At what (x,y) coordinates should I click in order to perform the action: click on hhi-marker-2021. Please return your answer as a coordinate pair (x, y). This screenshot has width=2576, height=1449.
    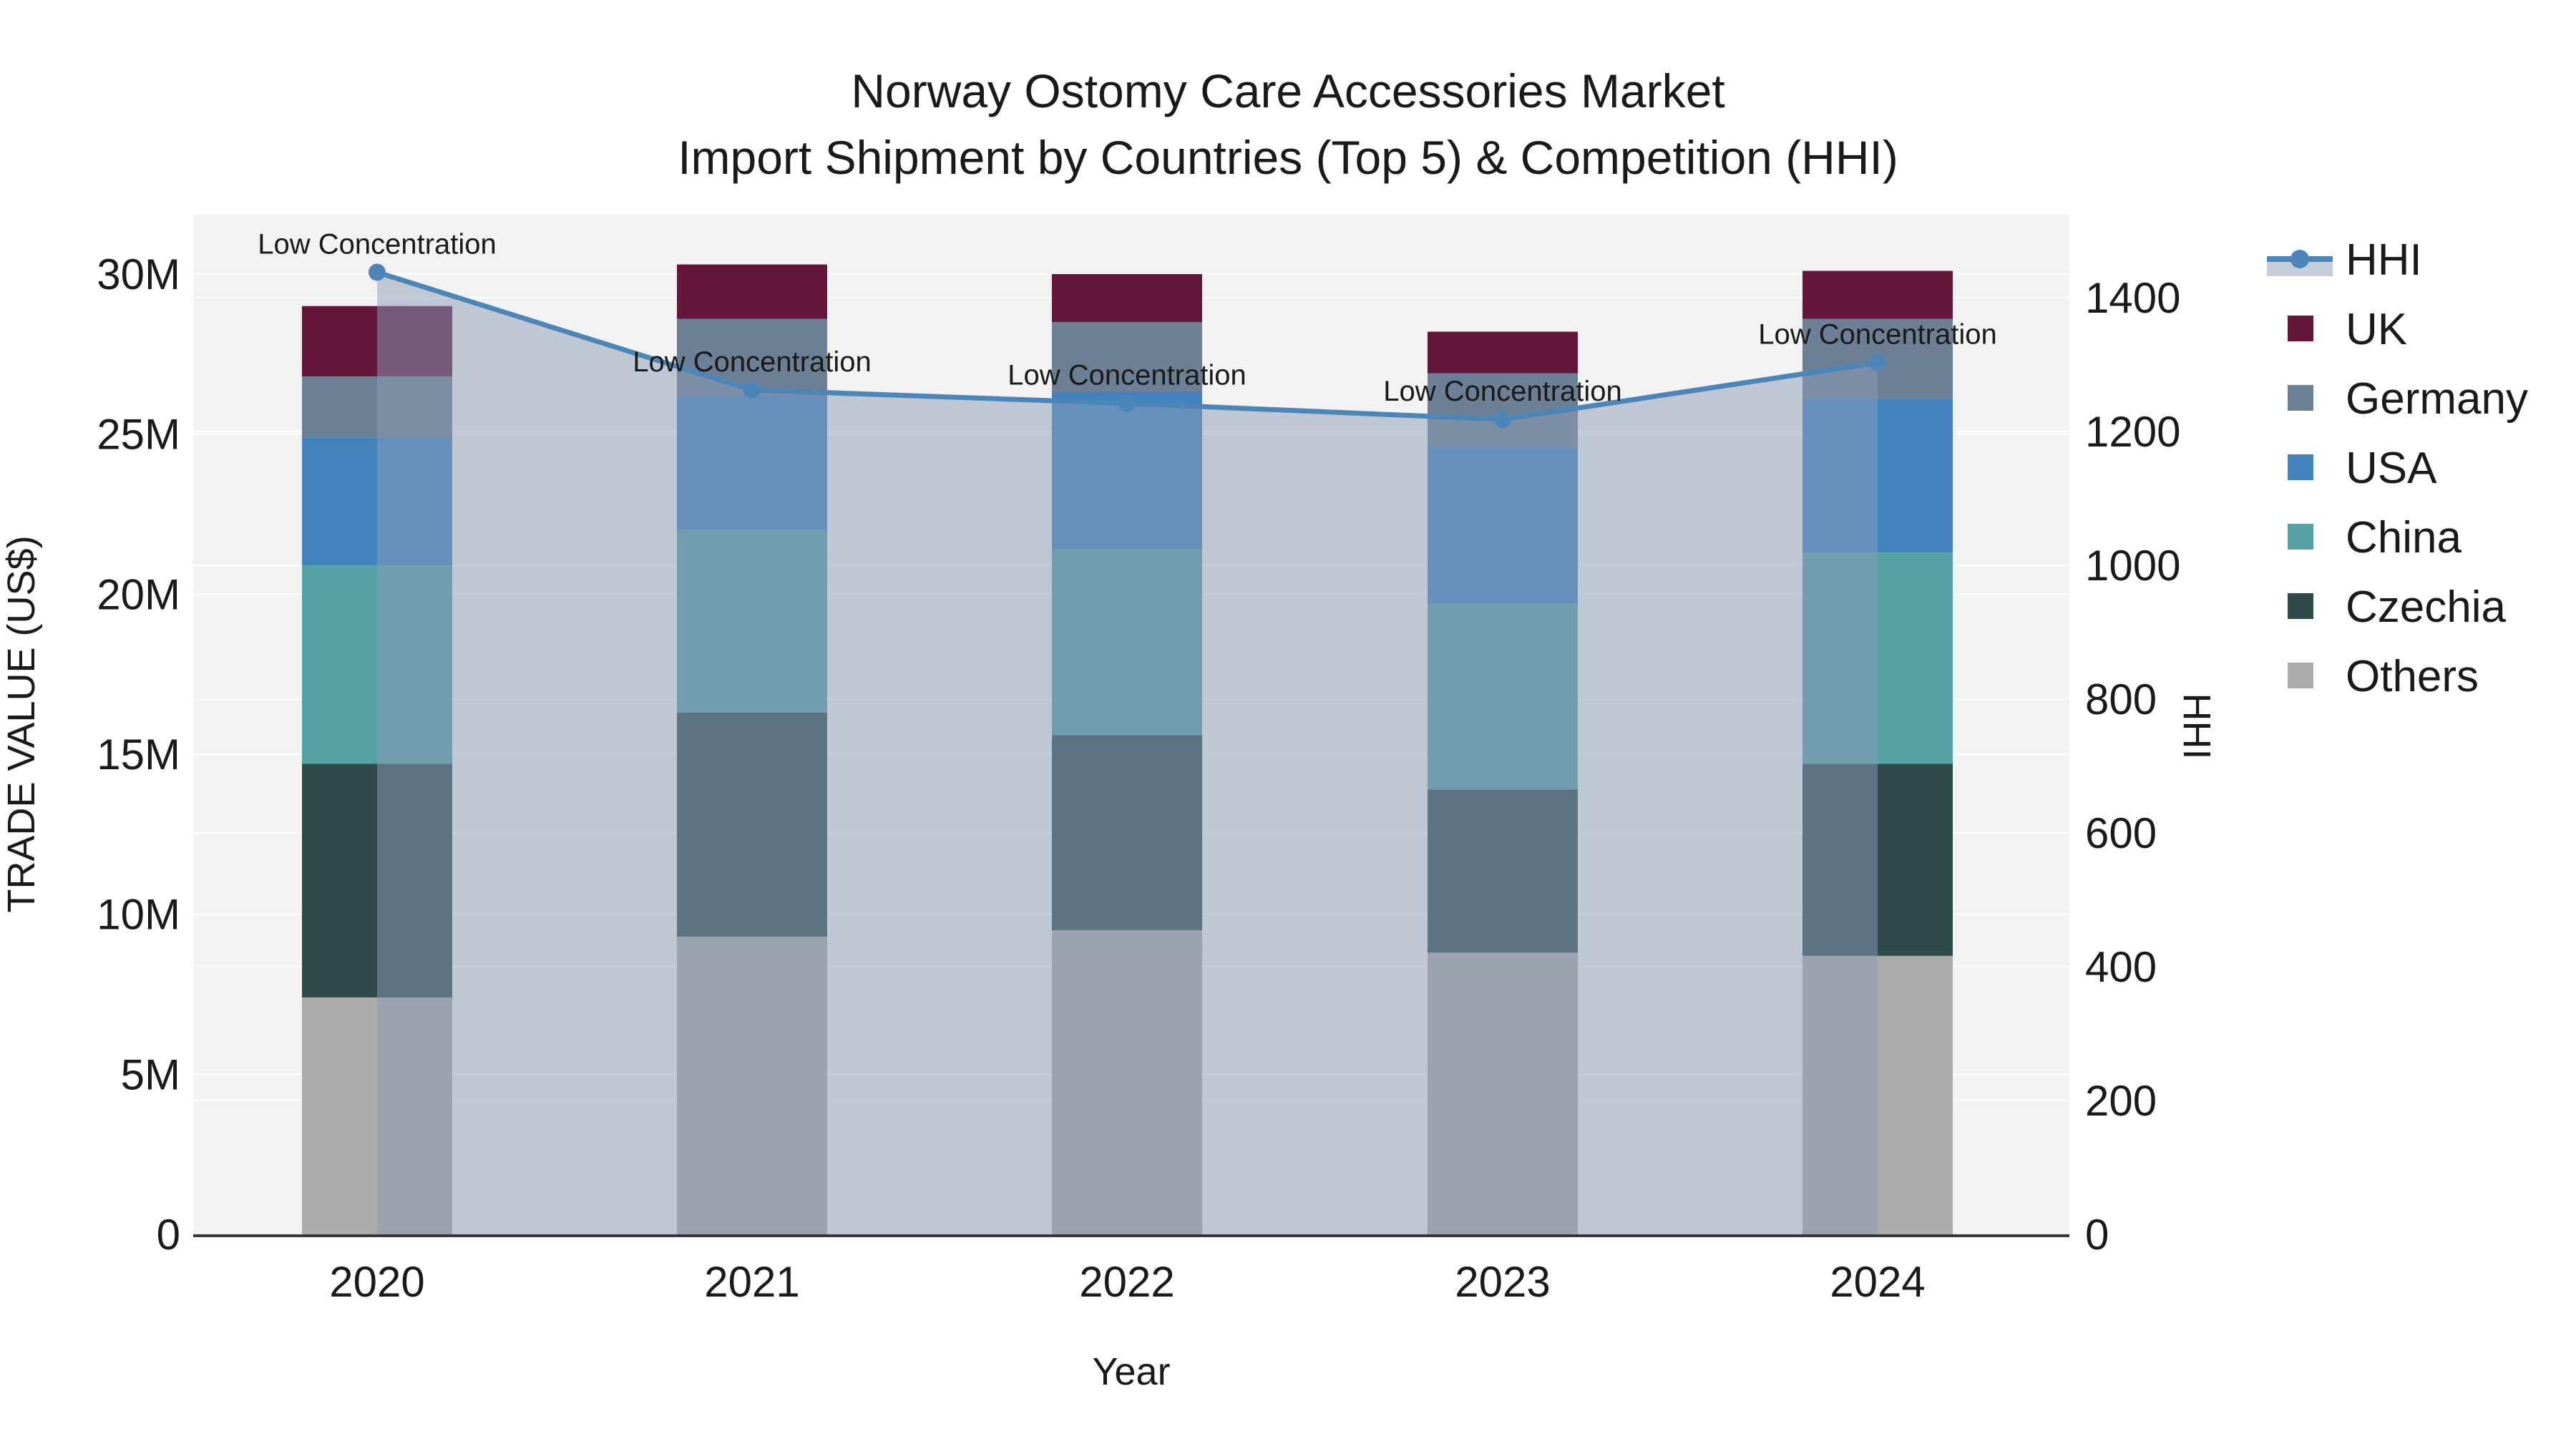
    Looking at the image, I should click on (752, 390).